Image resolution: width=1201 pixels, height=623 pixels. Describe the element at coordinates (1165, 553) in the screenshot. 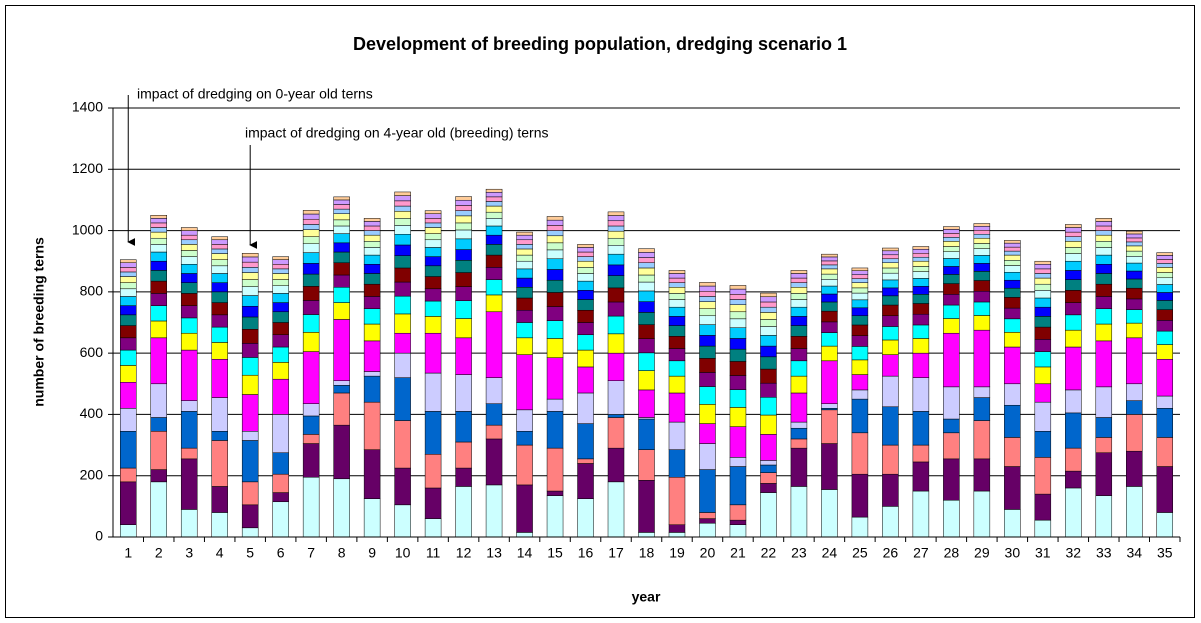

I see `x-tick-label: 35` at that location.